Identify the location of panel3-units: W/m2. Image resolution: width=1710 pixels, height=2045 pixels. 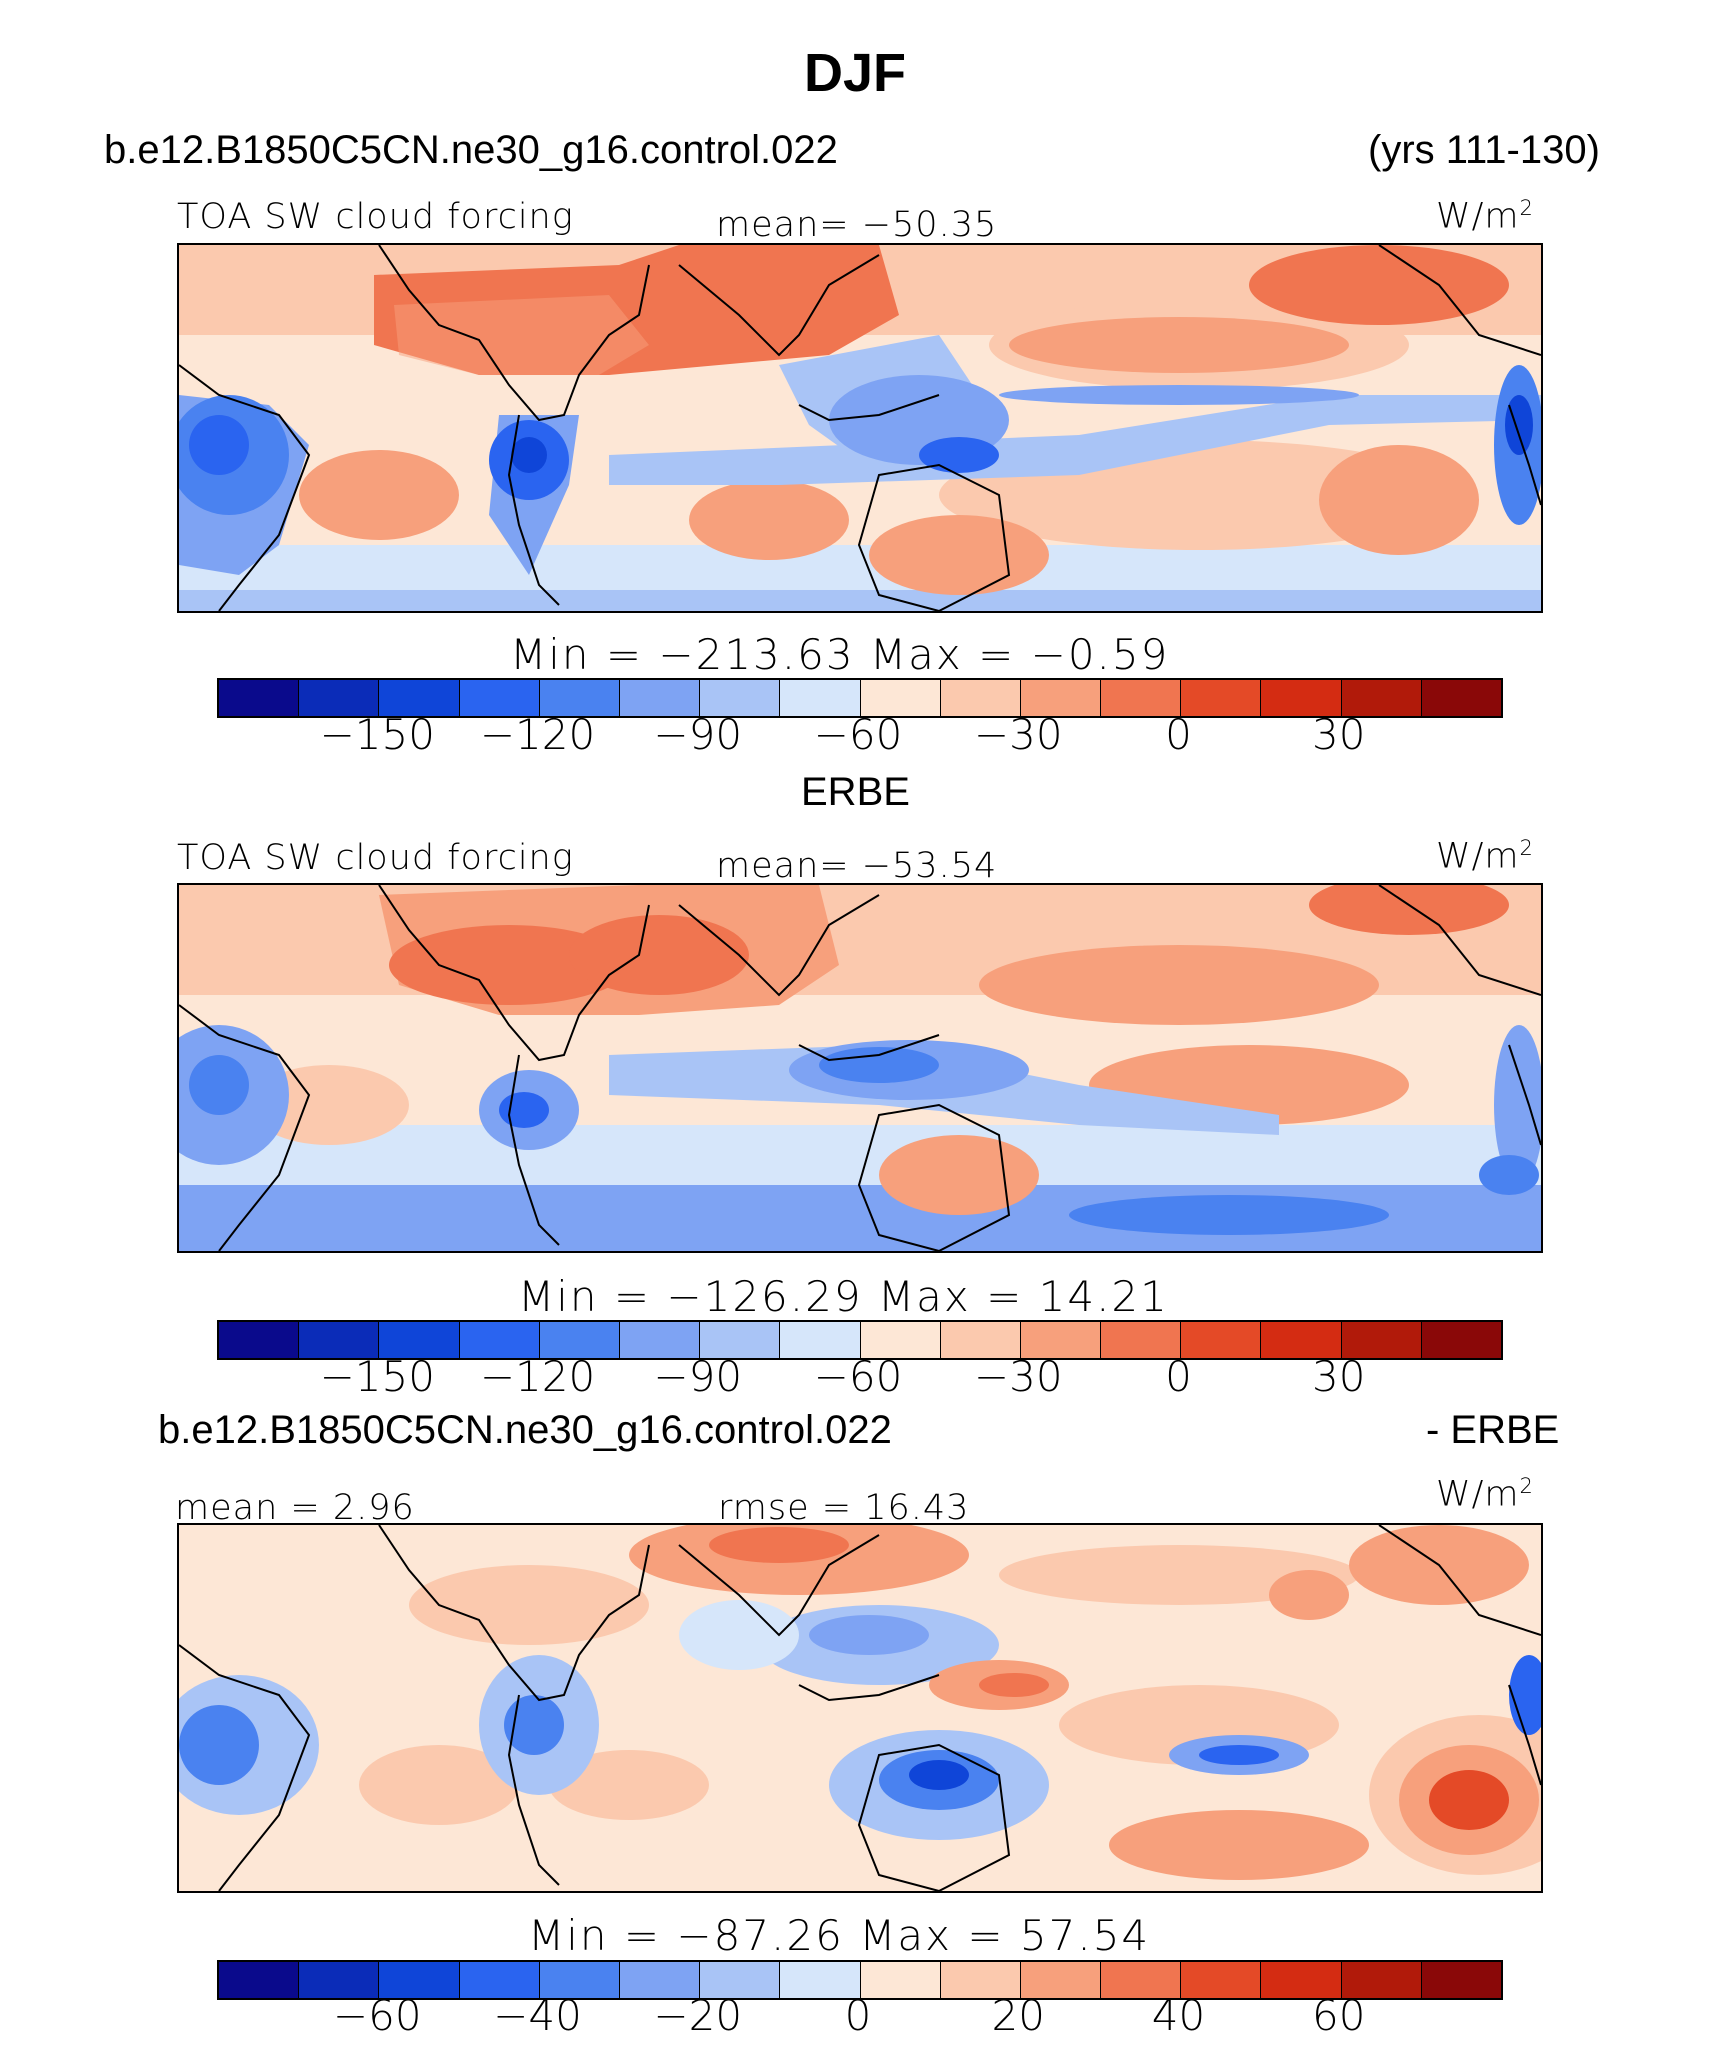
(1485, 1494).